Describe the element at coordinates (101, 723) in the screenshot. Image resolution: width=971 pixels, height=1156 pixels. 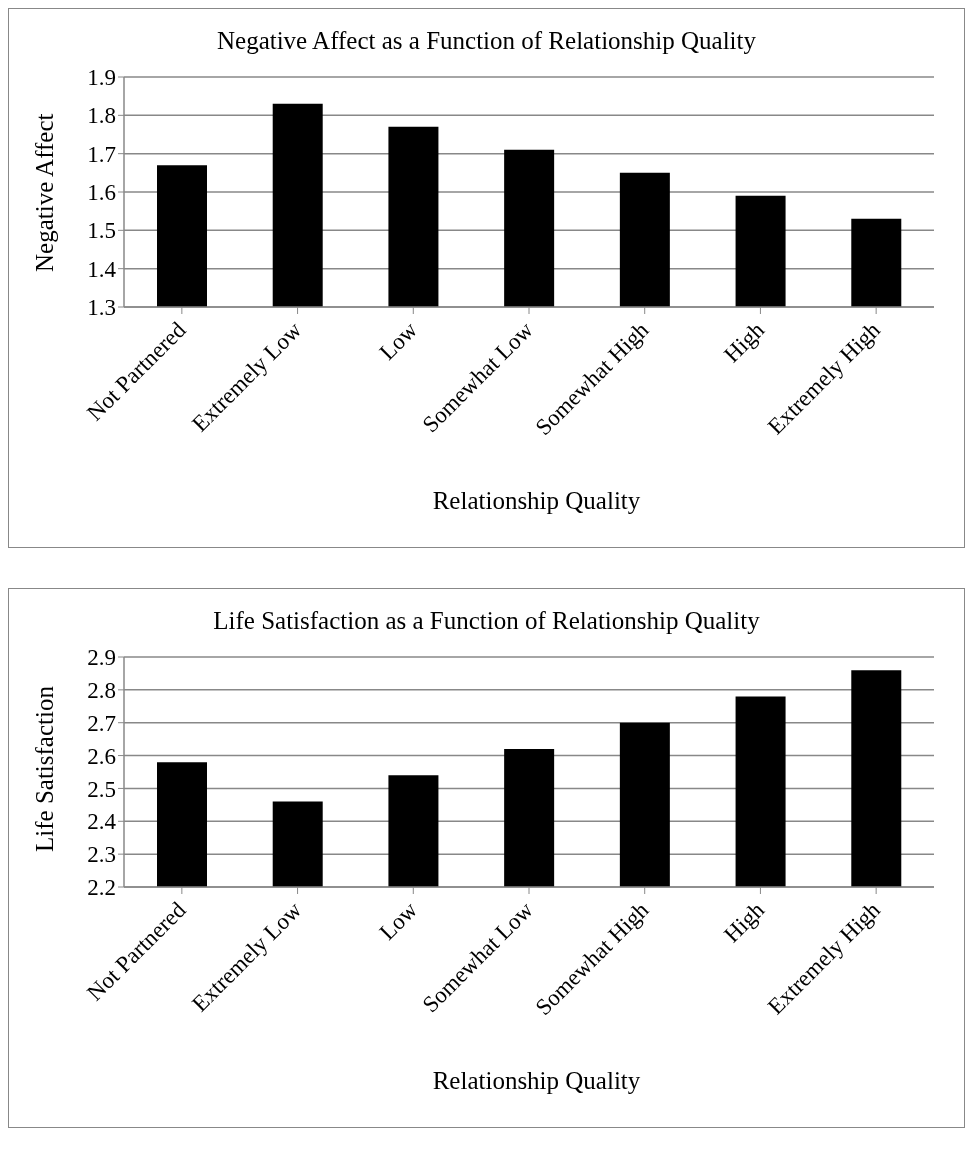
I see `y-tick-label: 2.7` at that location.